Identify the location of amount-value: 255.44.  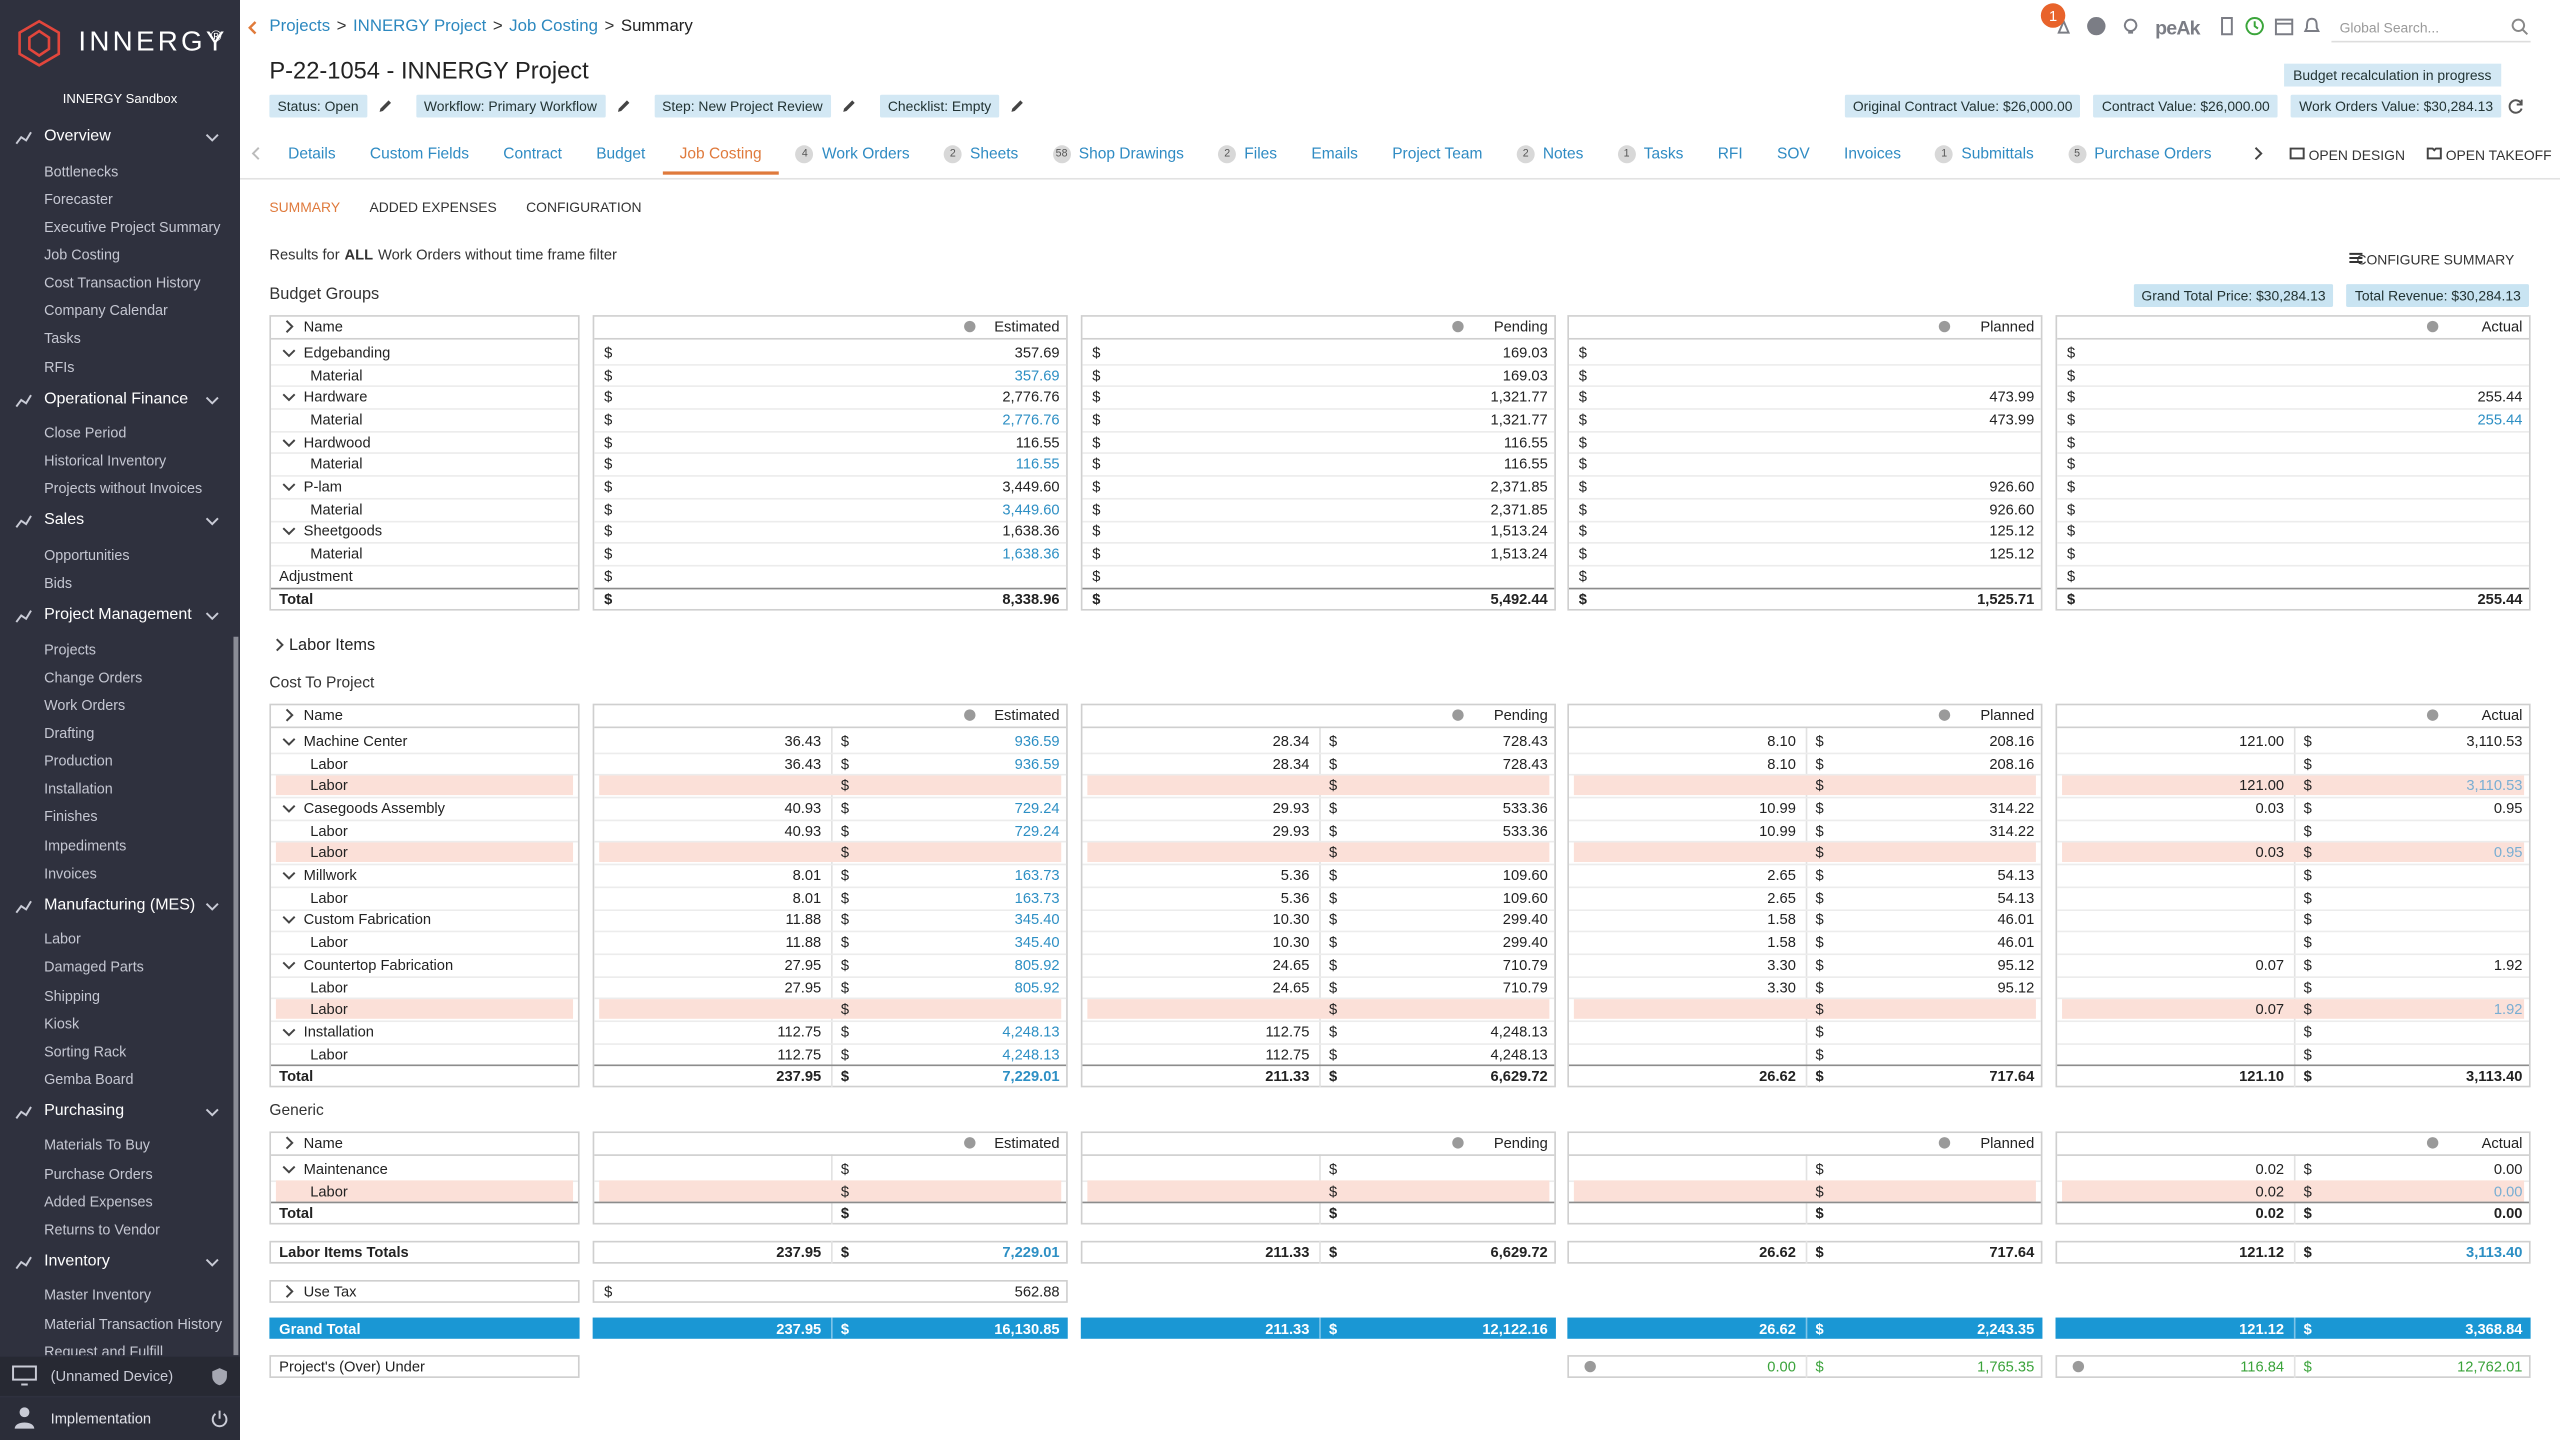
(2500, 419).